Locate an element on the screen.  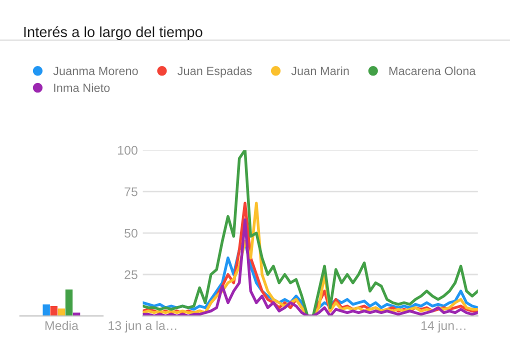
y-tick-label: 25 is located at coordinates (131, 275).